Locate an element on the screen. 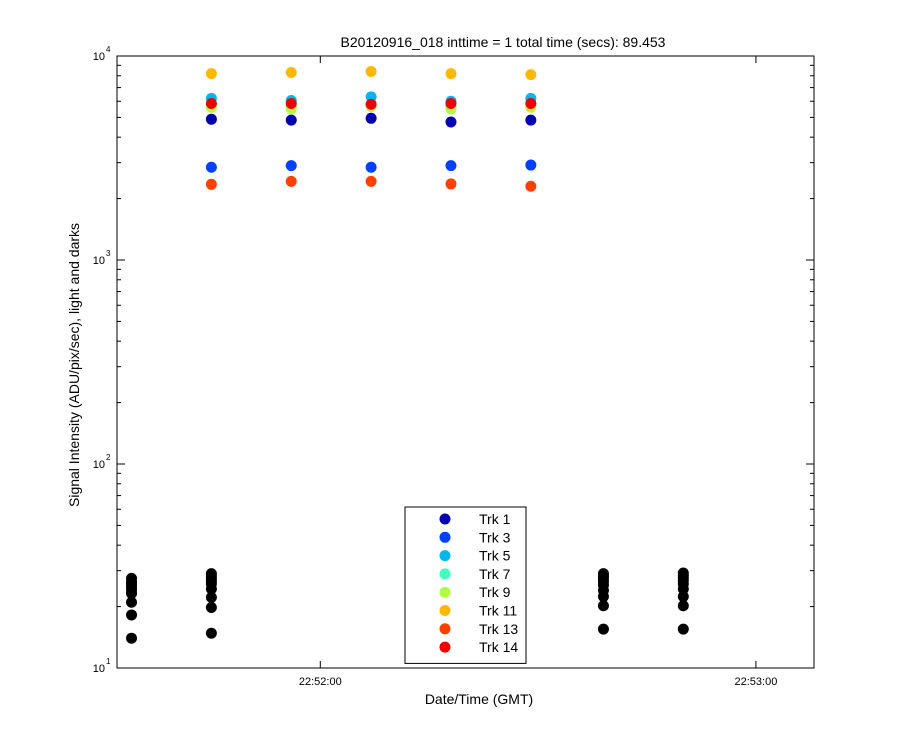 This screenshot has width=900, height=750. legend-label: Trk 9 is located at coordinates (495, 592).